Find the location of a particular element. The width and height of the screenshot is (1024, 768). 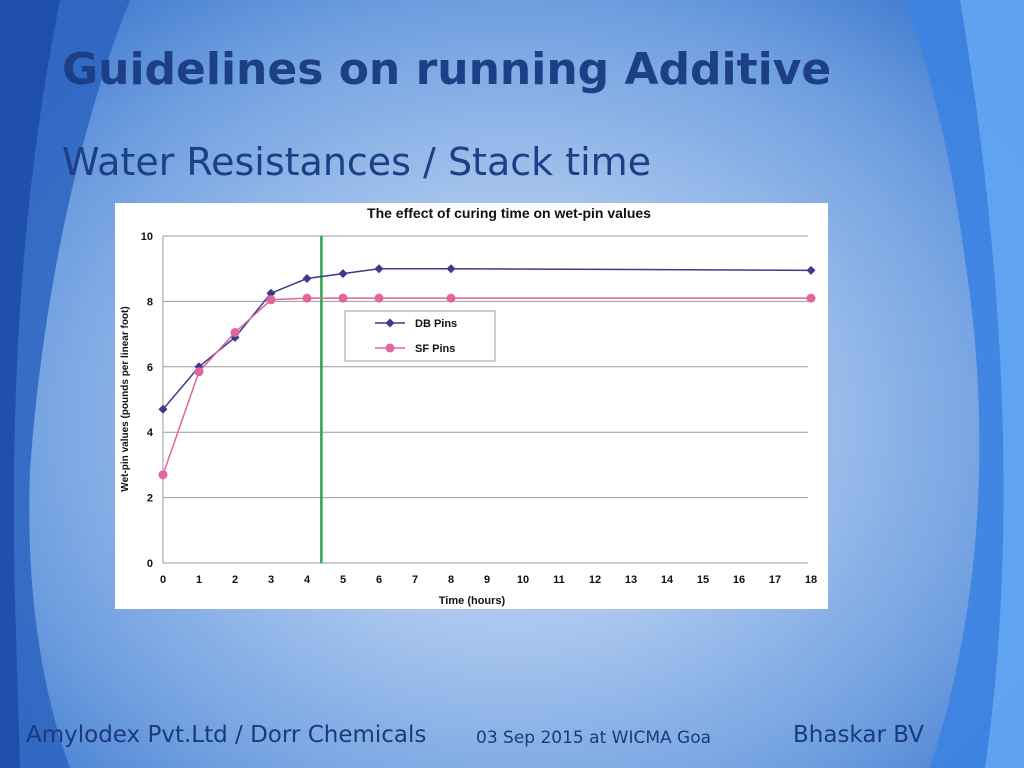

x-tick-label-10: 10 is located at coordinates (523, 580).